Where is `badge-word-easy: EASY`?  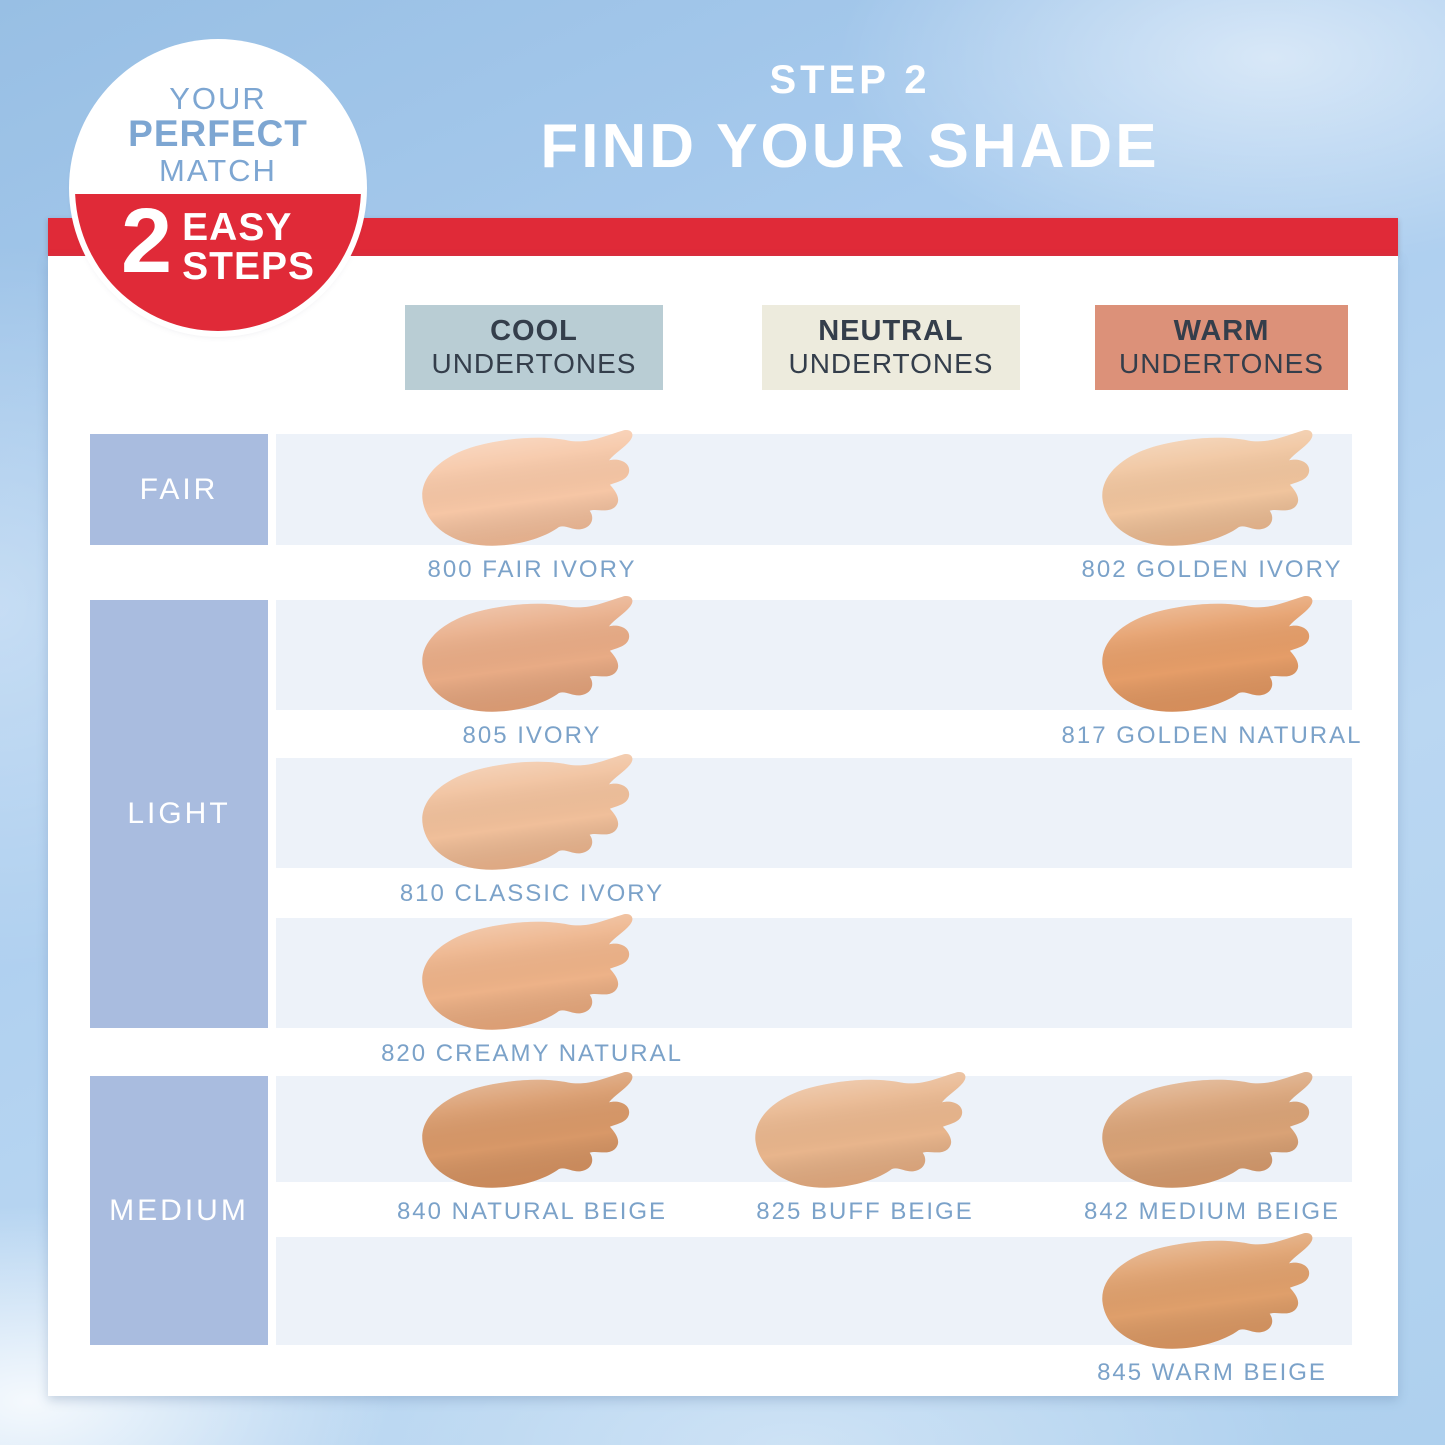 badge-word-easy: EASY is located at coordinates (237, 227).